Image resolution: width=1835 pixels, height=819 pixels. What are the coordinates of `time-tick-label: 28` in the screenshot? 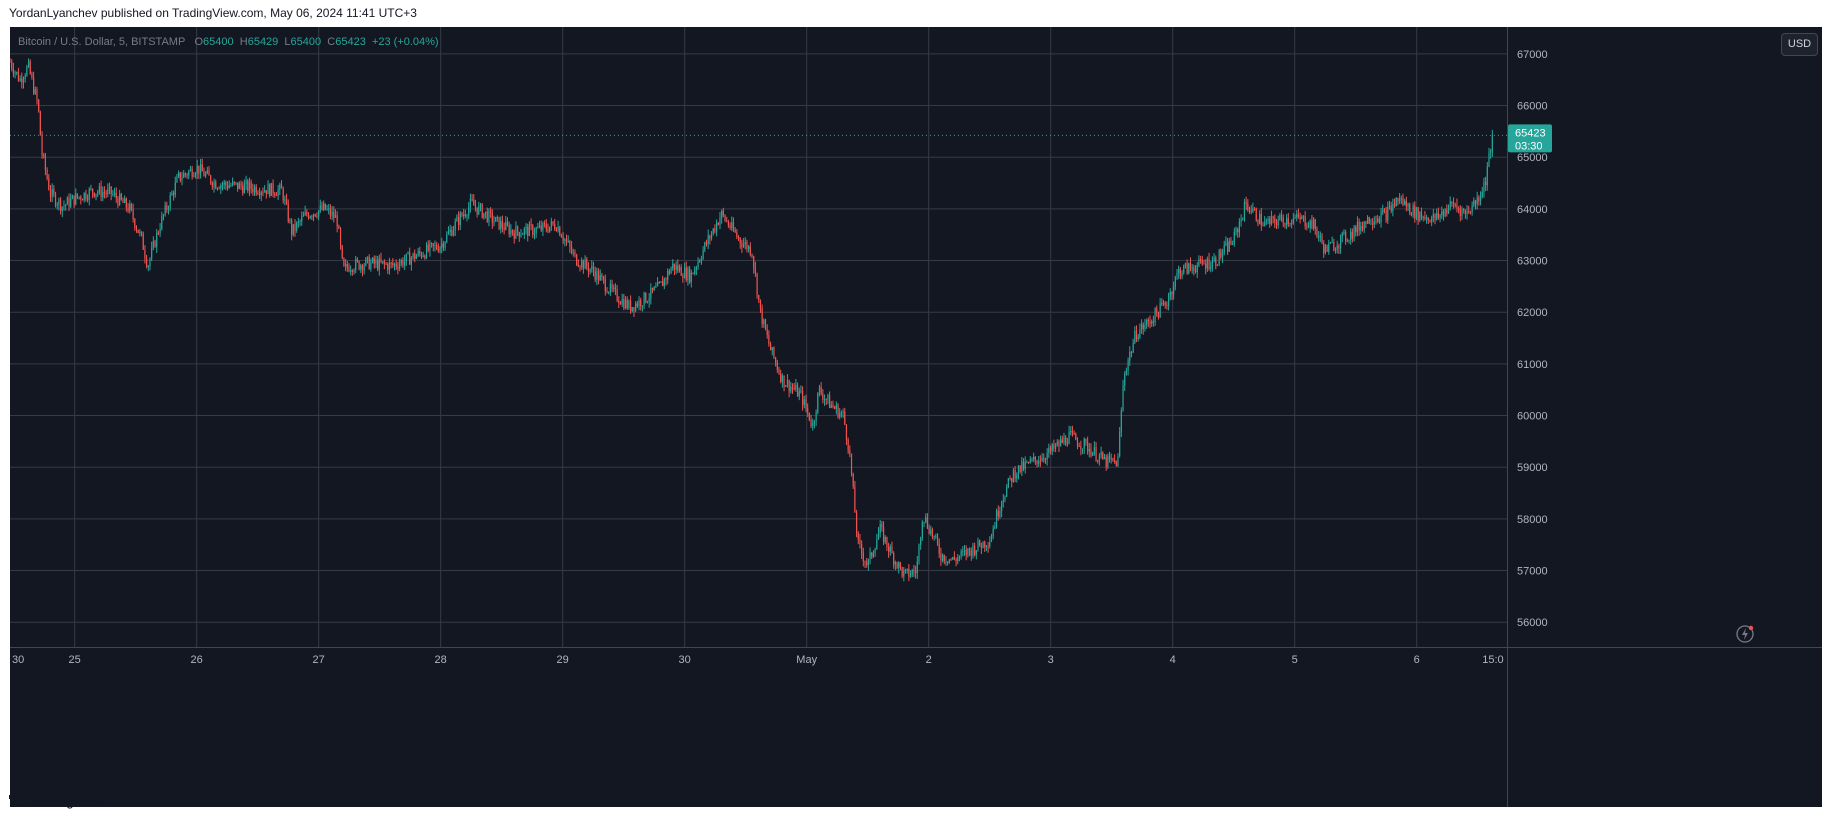 It's located at (441, 660).